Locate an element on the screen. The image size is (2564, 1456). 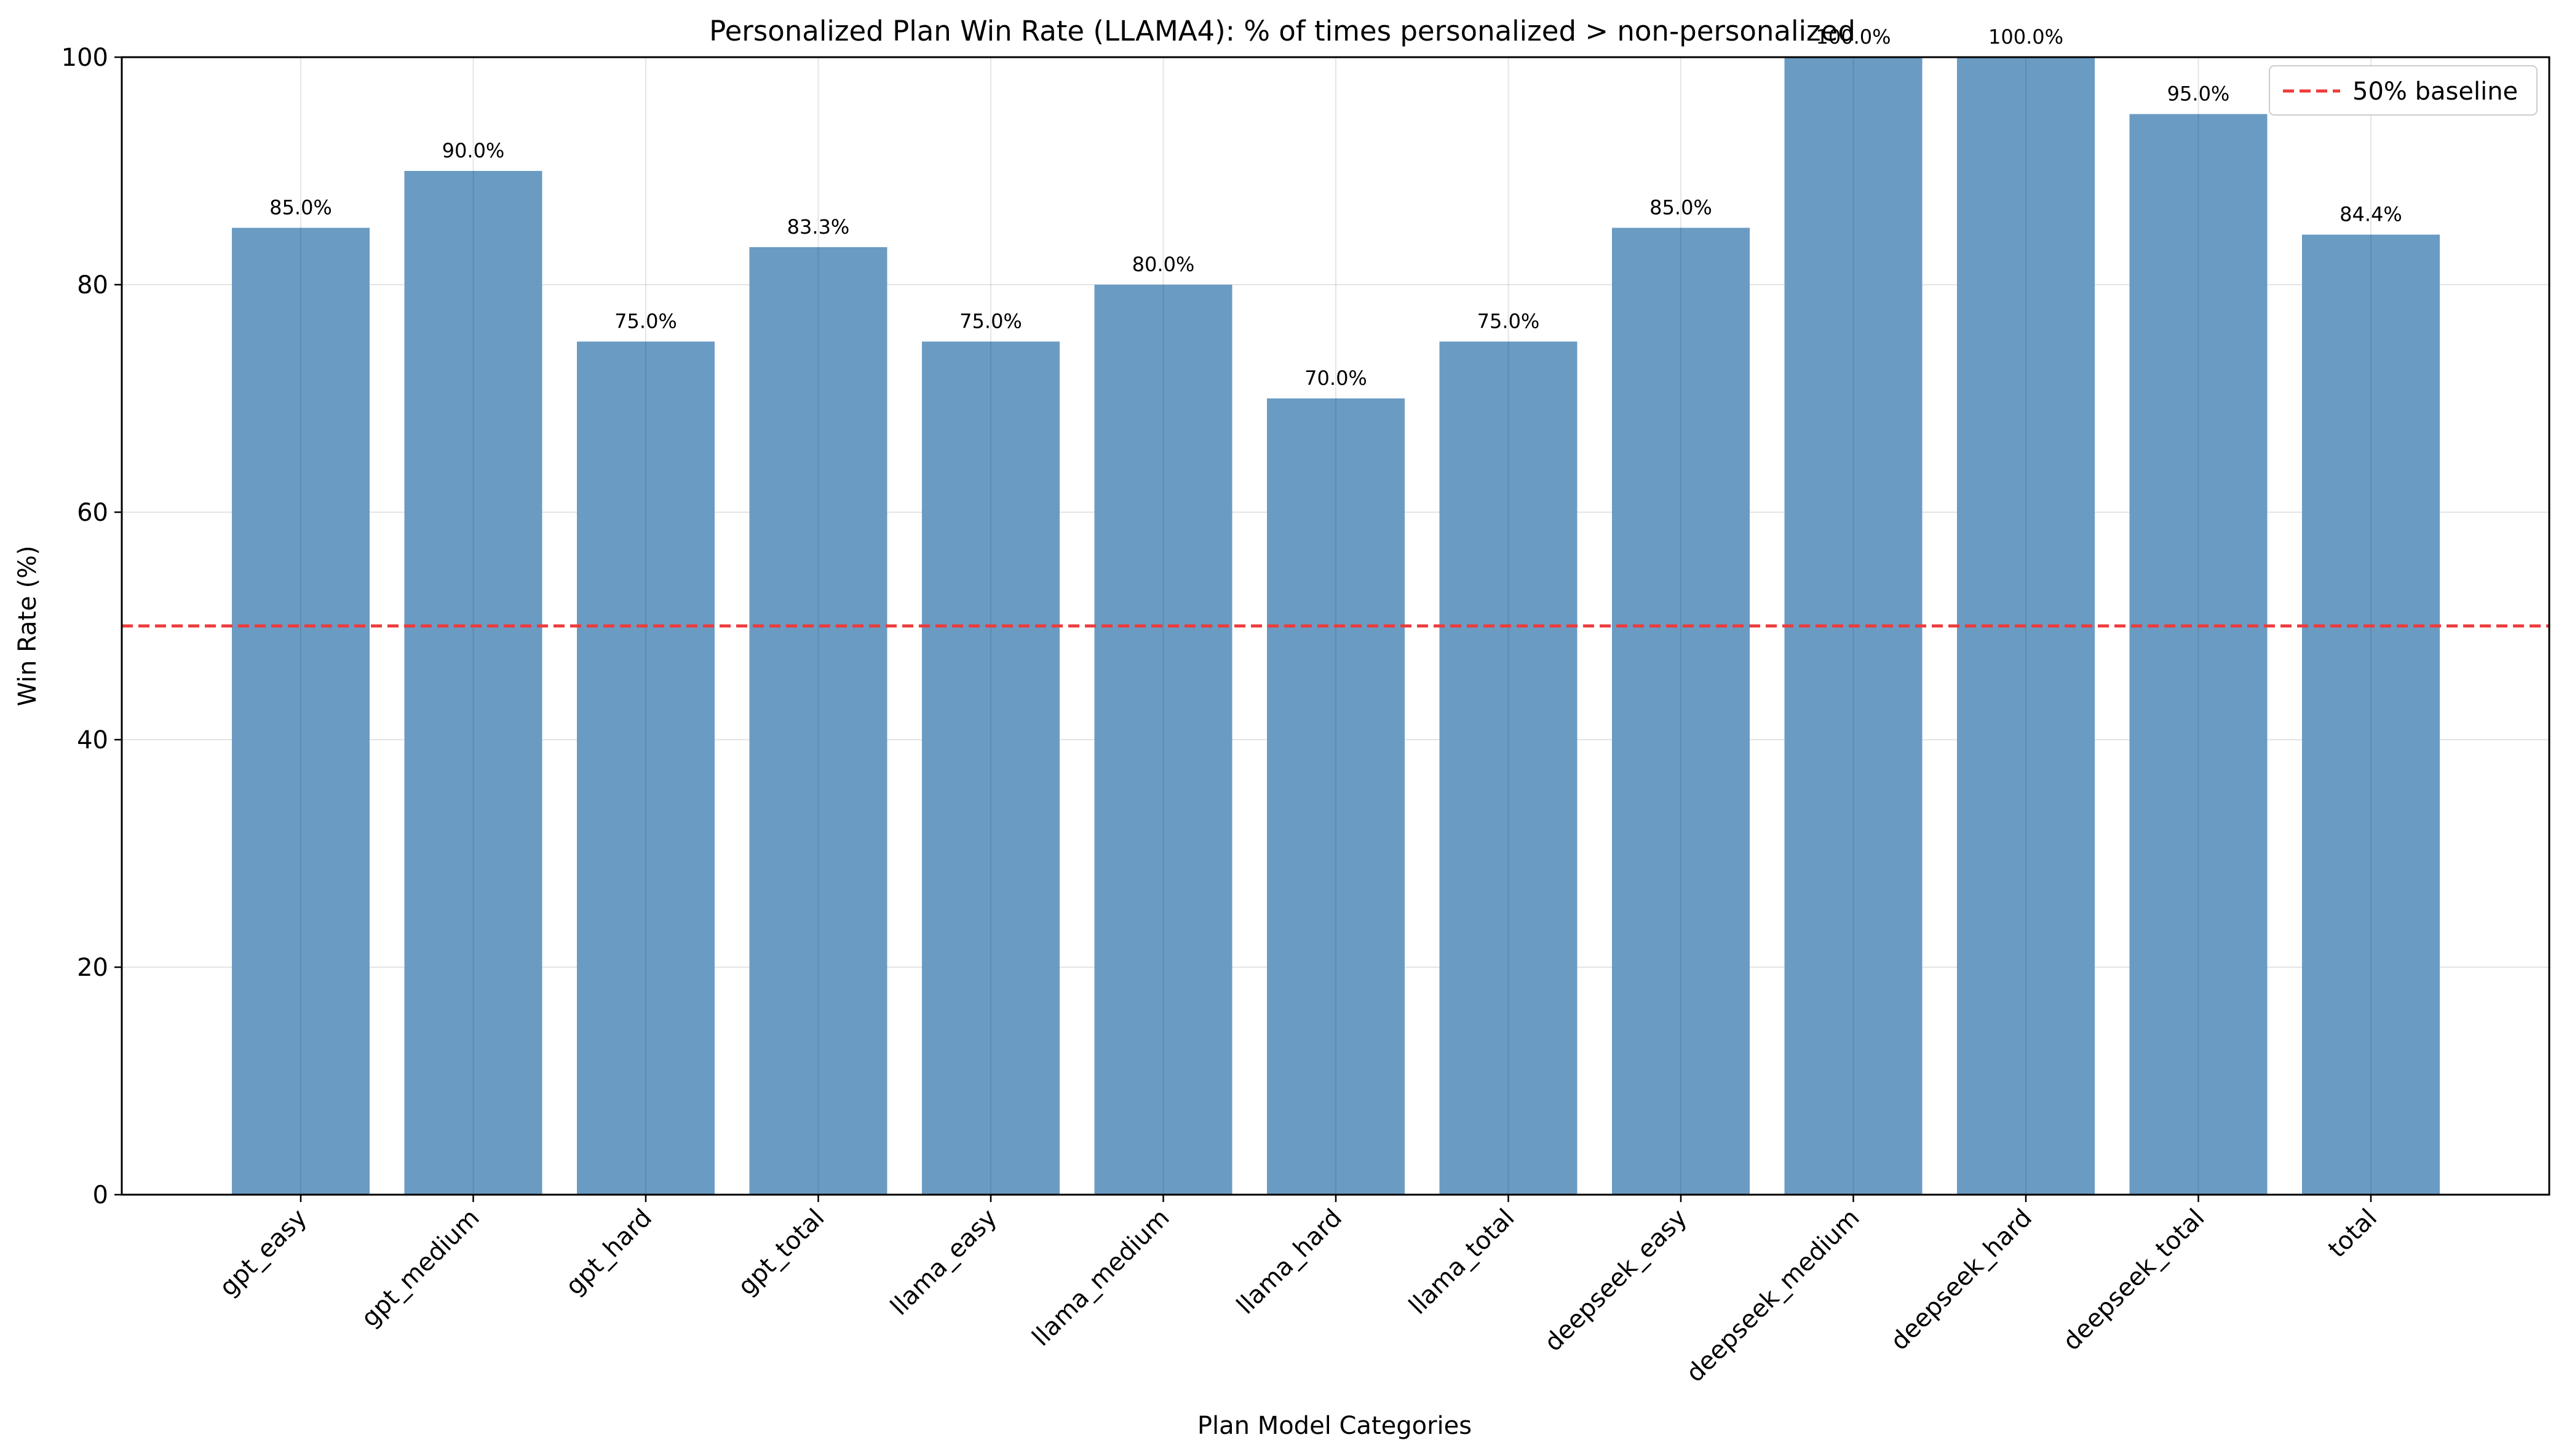
x-tick-label: llama_total is located at coordinates (1461, 1262).